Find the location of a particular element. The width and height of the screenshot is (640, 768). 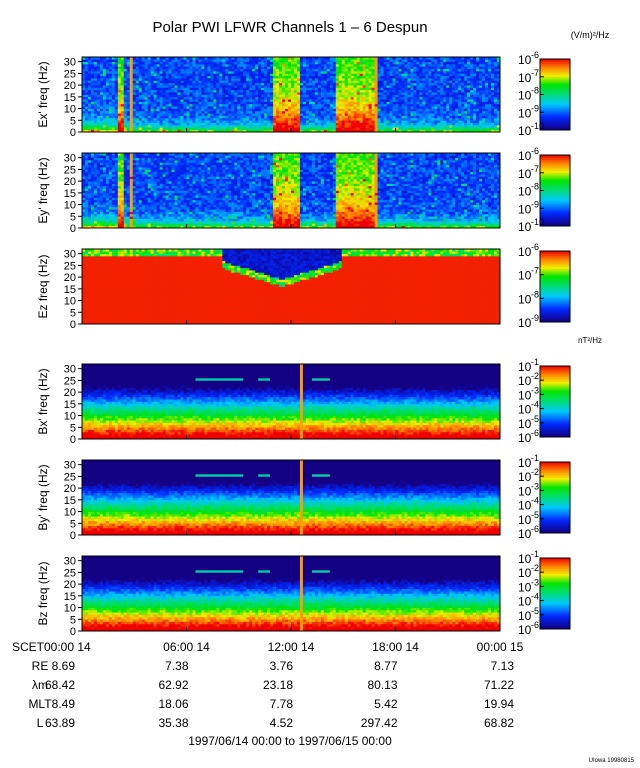

color-bar-segment is located at coordinates (555, 74).